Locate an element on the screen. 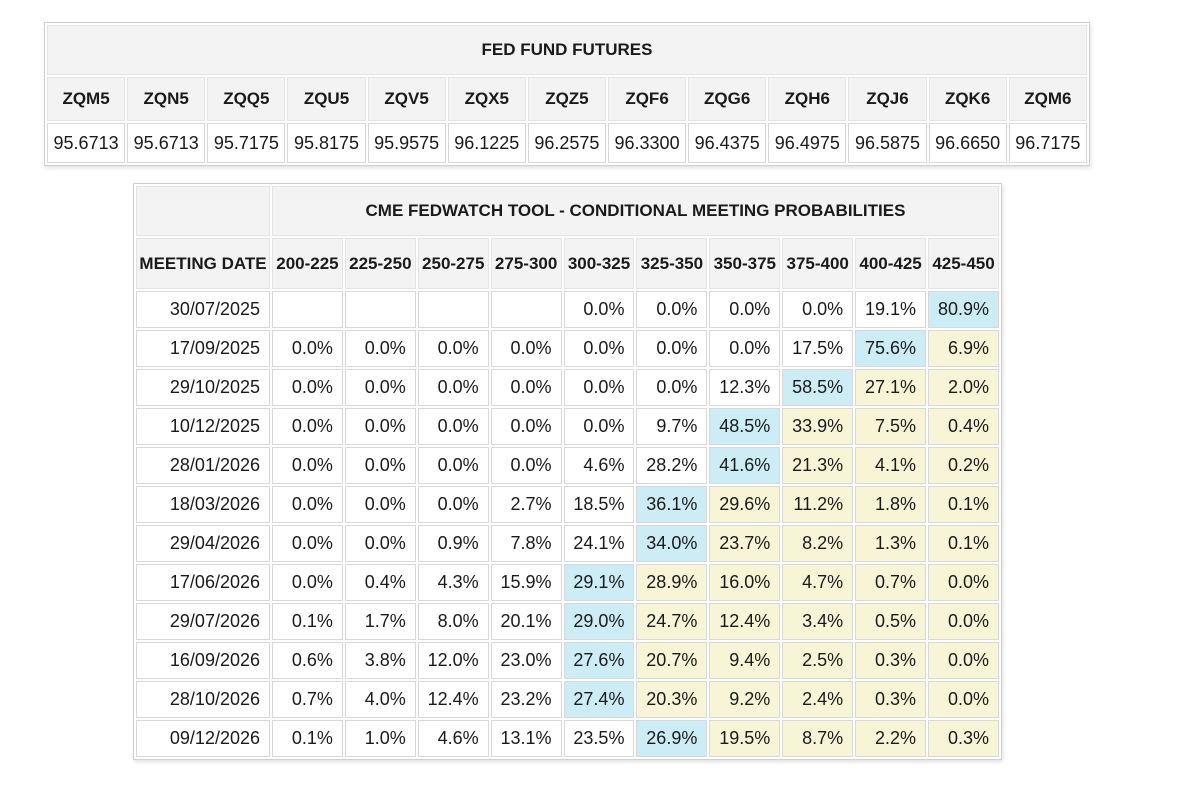 This screenshot has height=791, width=1200. meeting-date-cell: 17/06/2026 is located at coordinates (203, 582).